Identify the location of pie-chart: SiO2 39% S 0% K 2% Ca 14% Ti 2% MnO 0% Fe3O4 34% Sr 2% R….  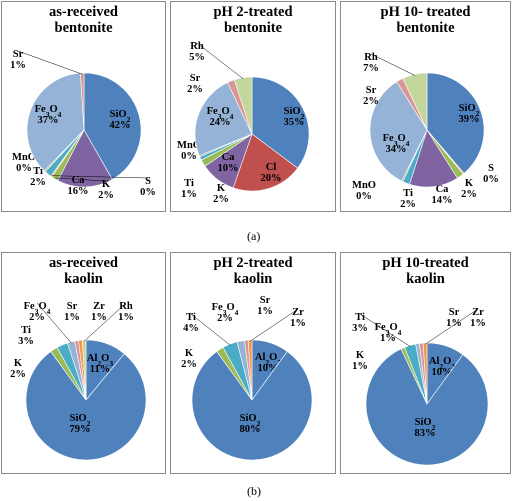
(425, 131).